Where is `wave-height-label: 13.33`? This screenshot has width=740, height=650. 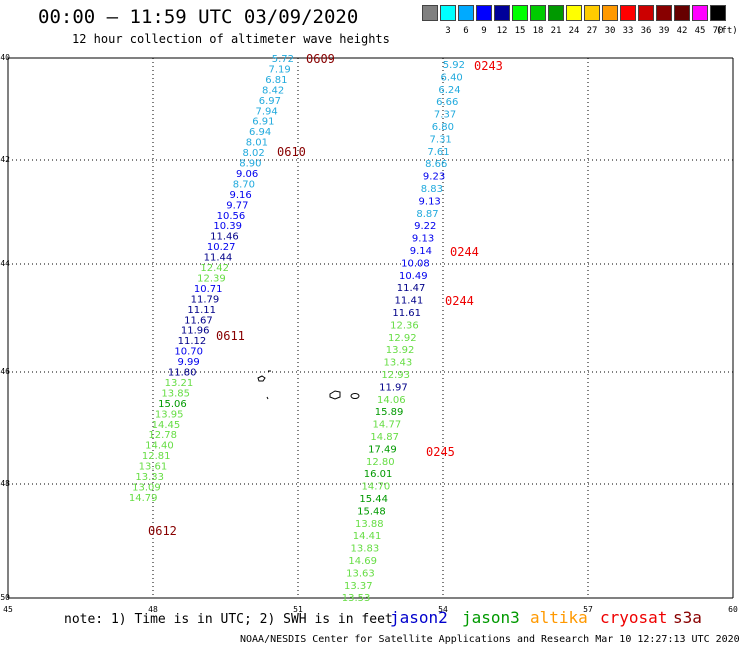
wave-height-label: 13.33 is located at coordinates (149, 477).